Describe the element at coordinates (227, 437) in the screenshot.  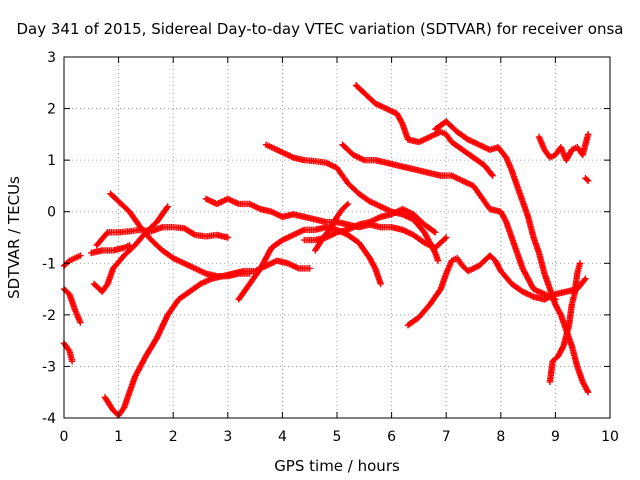
I see `x-tick-label: 3` at that location.